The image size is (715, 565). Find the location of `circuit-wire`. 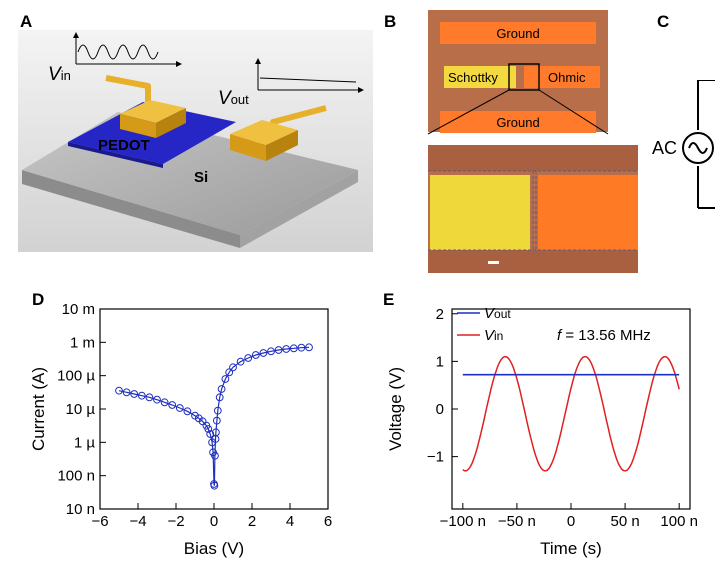

circuit-wire is located at coordinates (706, 144).